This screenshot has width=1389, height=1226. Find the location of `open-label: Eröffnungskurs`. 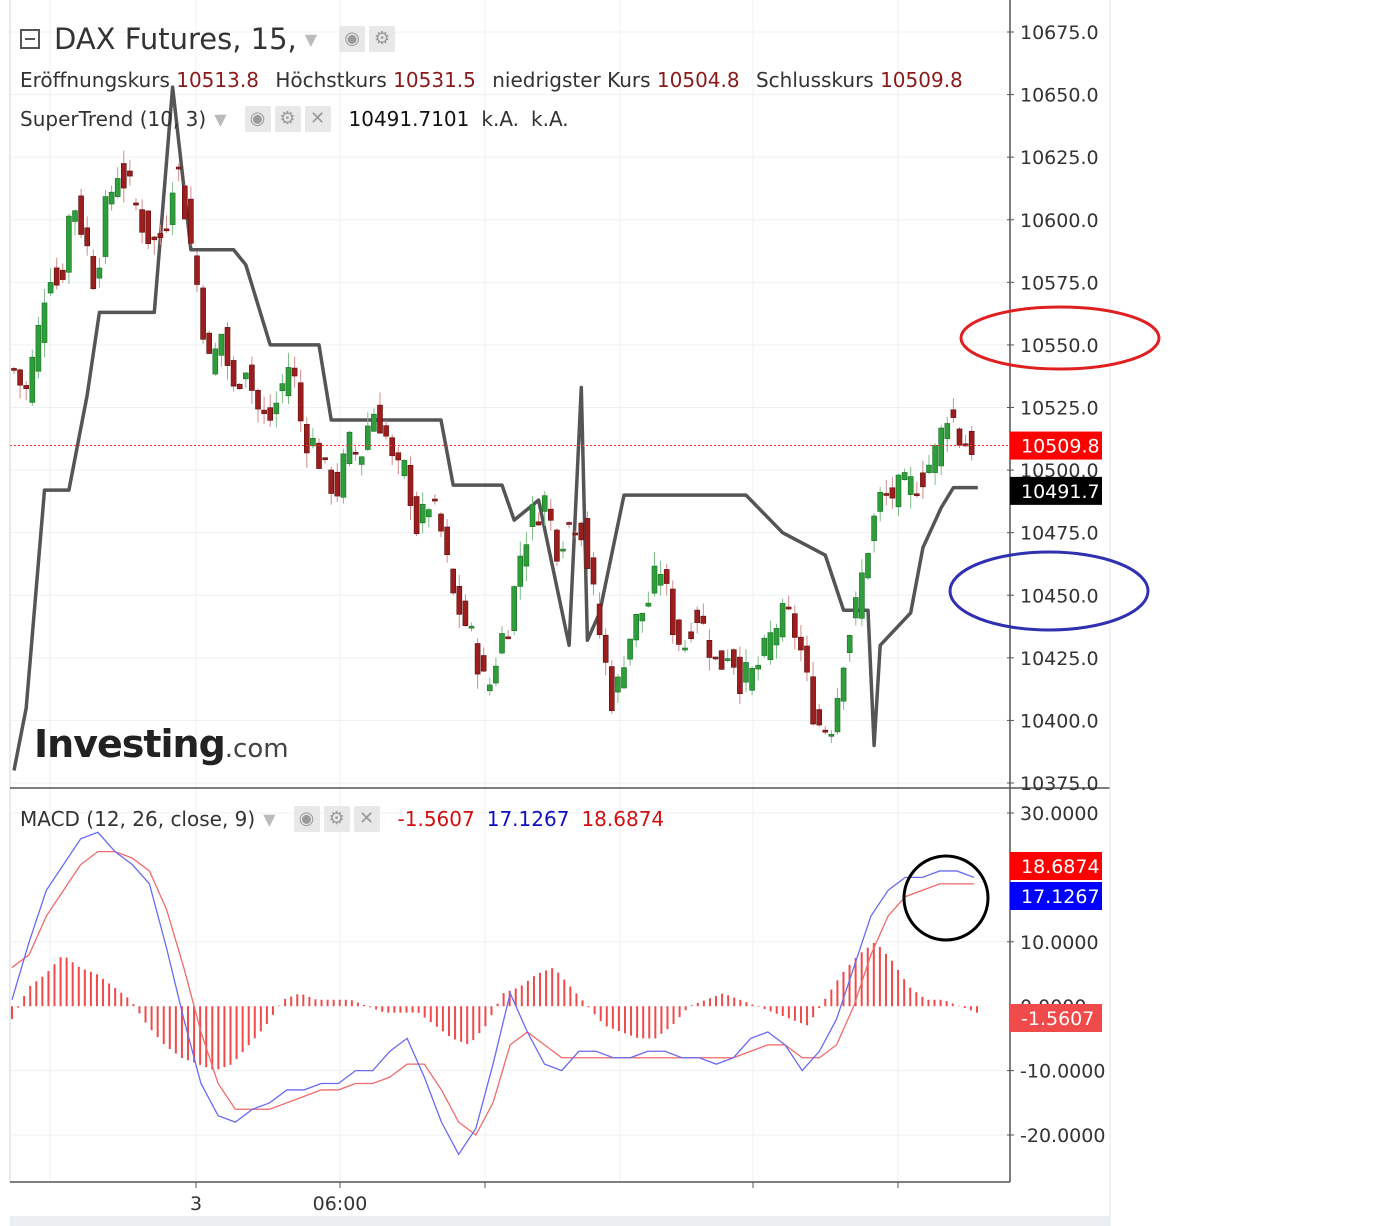

open-label: Eröffnungskurs is located at coordinates (95, 80).